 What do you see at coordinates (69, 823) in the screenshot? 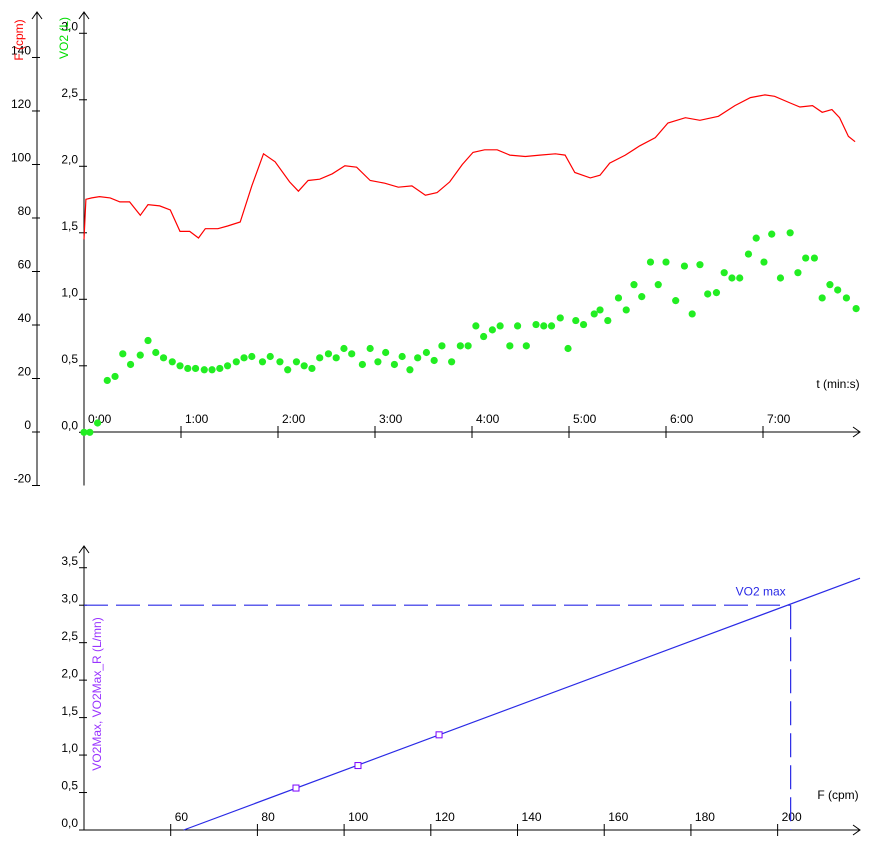
I see `y-tick-label: 0,0` at bounding box center [69, 823].